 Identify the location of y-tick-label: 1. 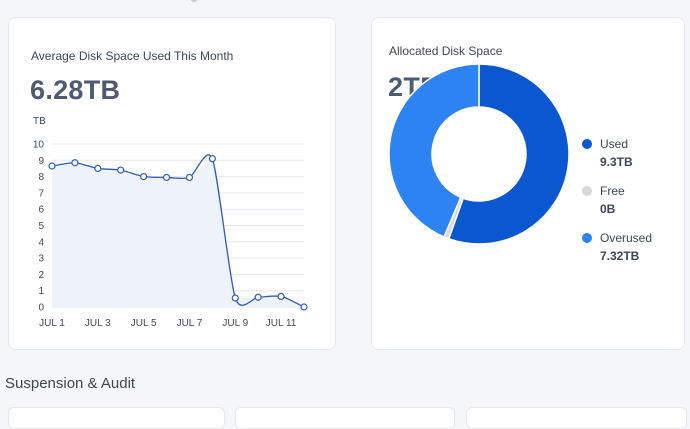
(41, 291).